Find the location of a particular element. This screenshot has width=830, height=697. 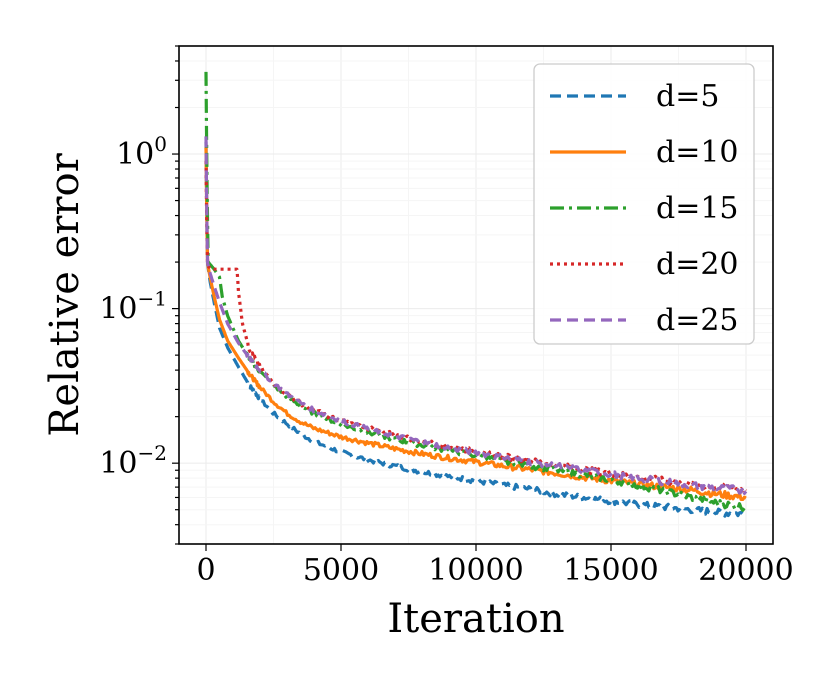

x-axis-title: Iteration is located at coordinates (475, 619).